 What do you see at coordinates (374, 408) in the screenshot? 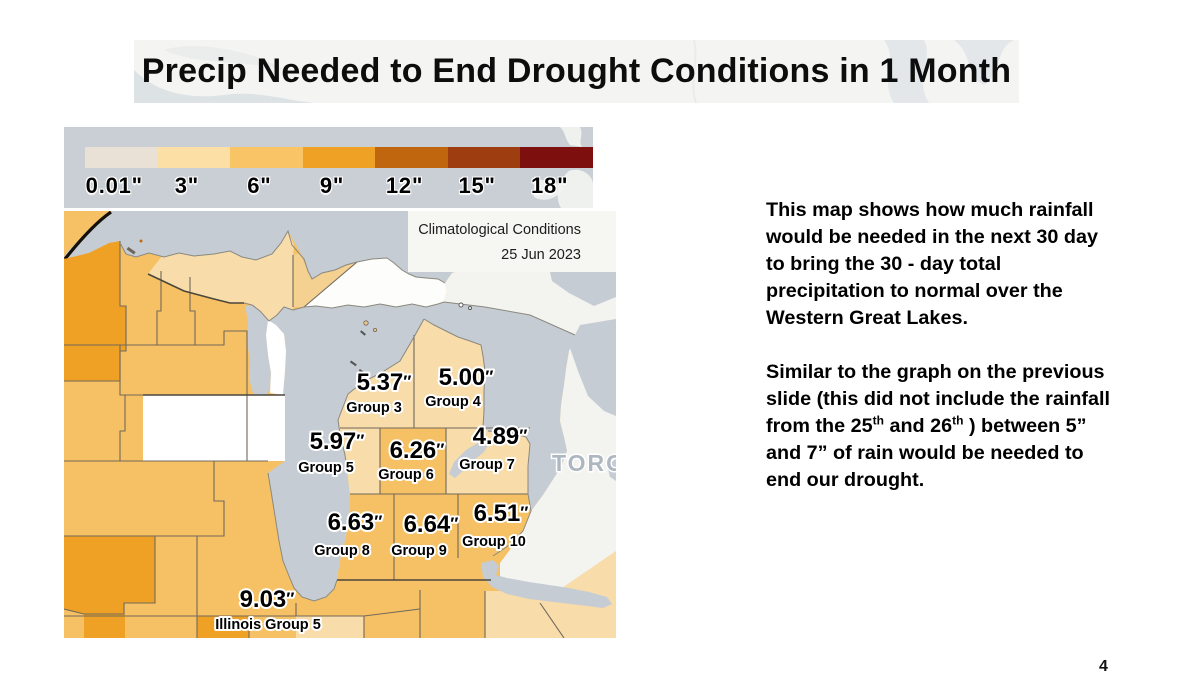
I see `svg-text: Group 3` at bounding box center [374, 408].